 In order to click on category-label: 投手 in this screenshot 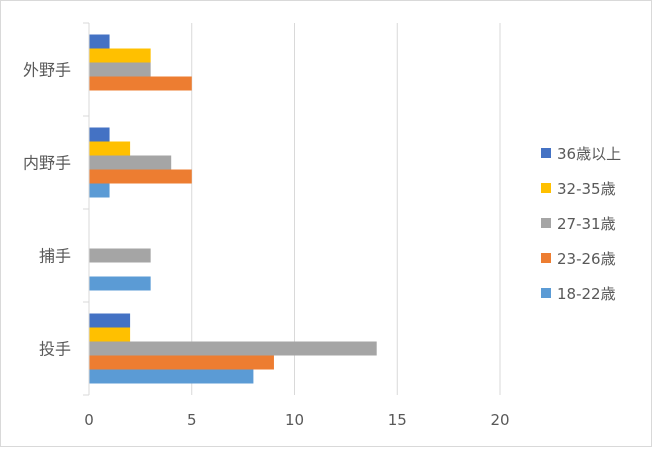, I will do `click(55, 349)`.